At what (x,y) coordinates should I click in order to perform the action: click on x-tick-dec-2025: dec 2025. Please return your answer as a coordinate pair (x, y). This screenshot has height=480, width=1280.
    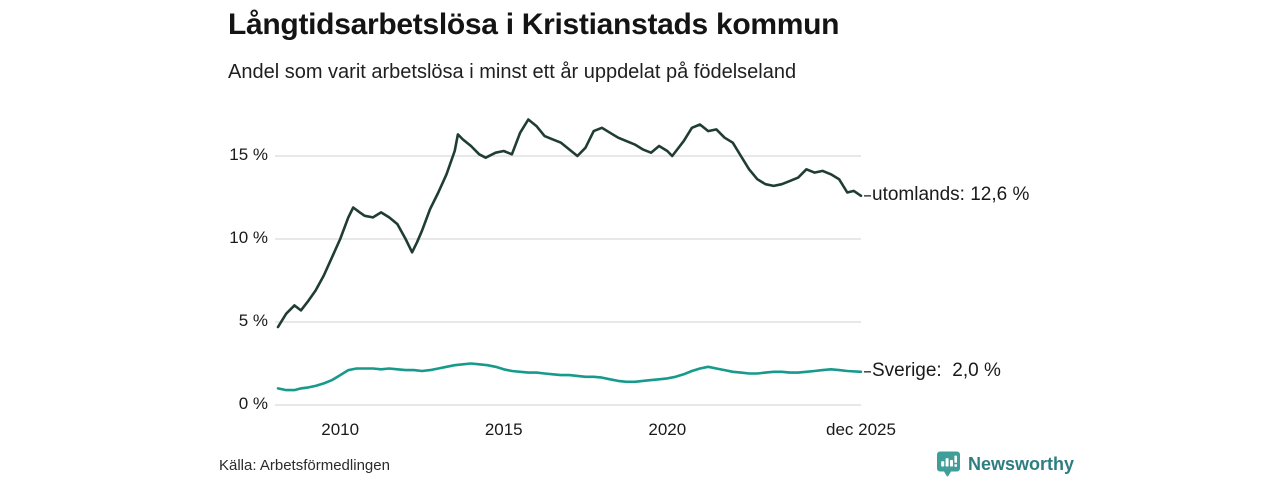
    Looking at the image, I should click on (861, 429).